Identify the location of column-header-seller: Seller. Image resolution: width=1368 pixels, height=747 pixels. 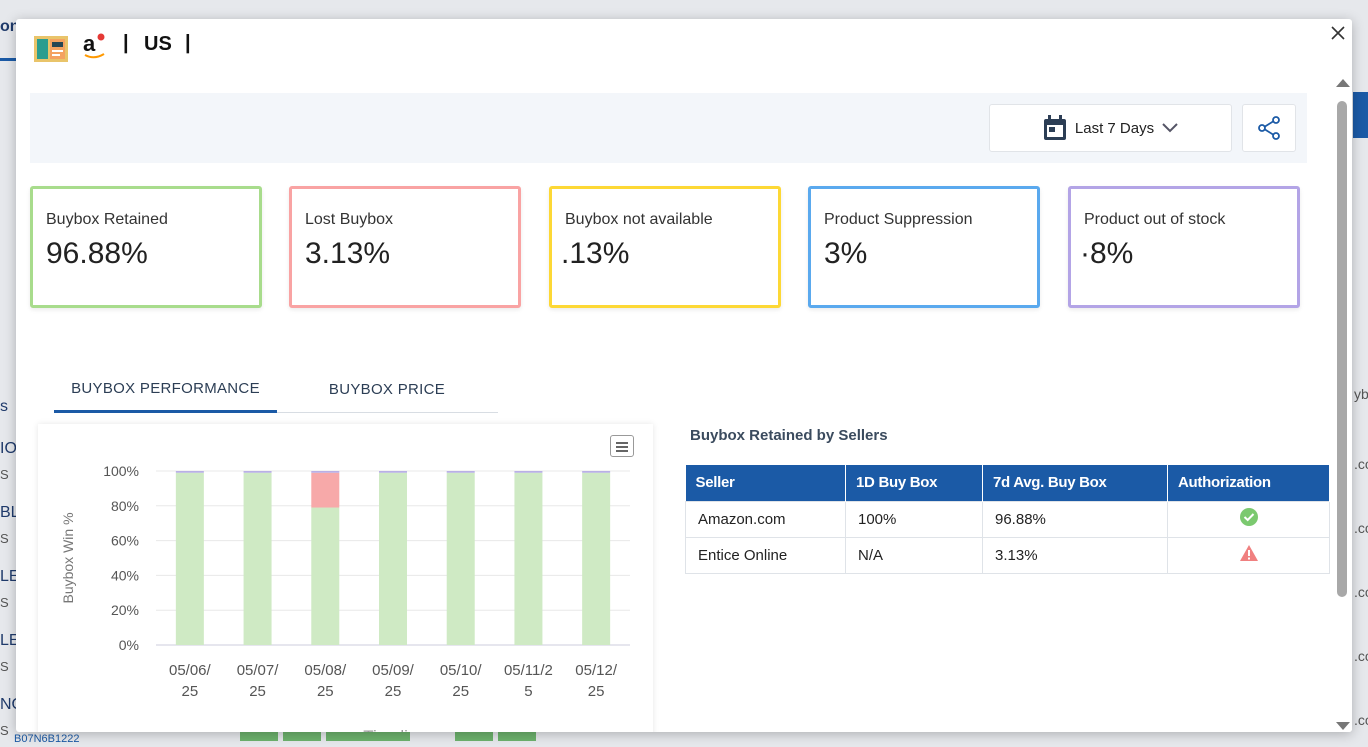
(765, 483).